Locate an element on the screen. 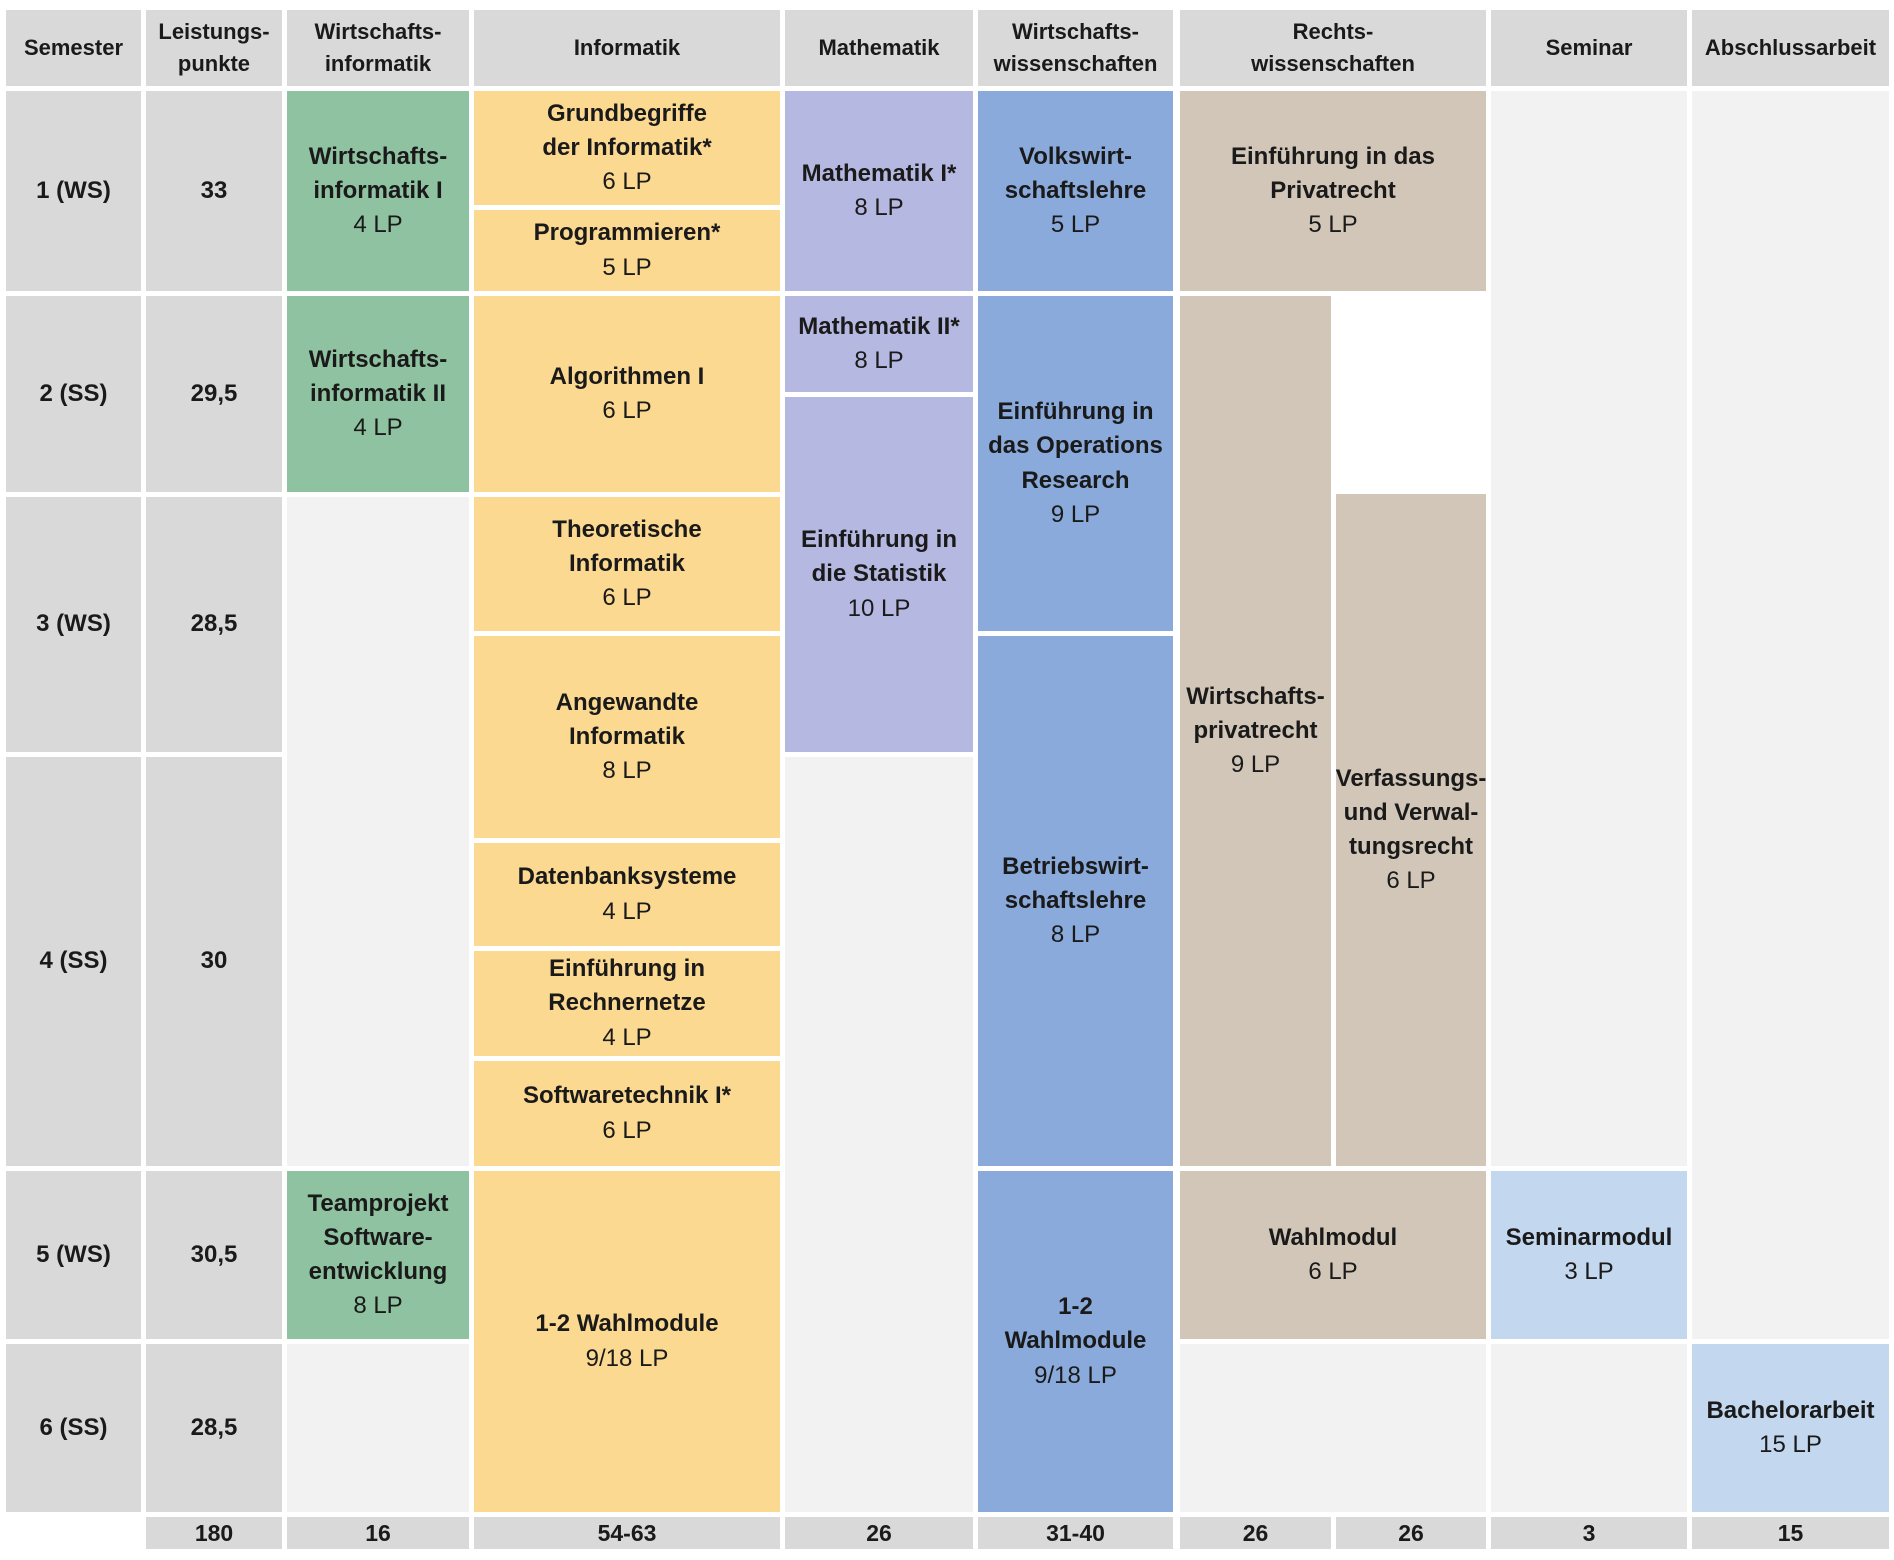  module-name: Verfassungs- und Verwal- tungsrecht is located at coordinates (1411, 812).